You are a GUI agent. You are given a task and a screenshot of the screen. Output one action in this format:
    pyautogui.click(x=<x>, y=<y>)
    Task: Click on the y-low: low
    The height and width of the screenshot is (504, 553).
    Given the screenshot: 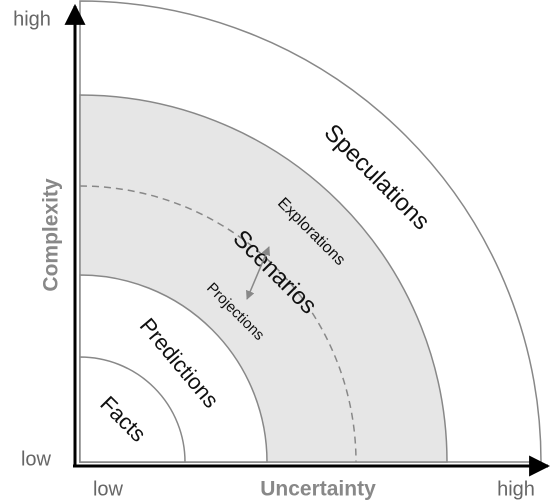 What is the action you would take?
    pyautogui.click(x=36, y=459)
    